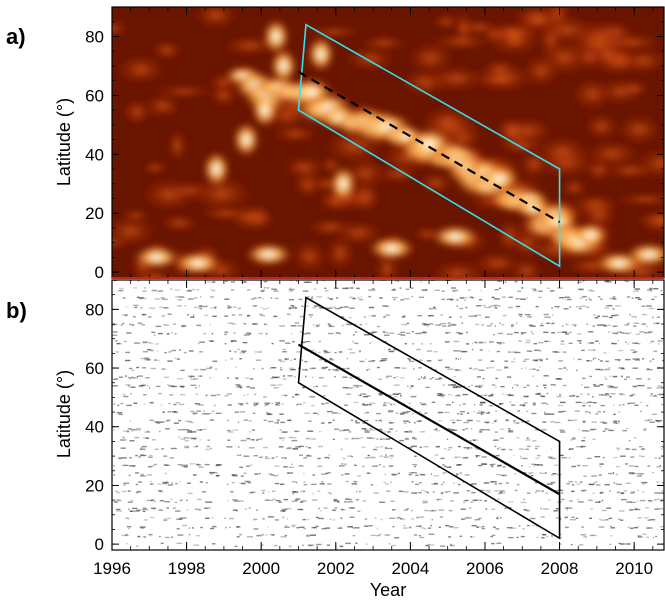 The height and width of the screenshot is (601, 665). What do you see at coordinates (216, 18) in the screenshot?
I see `heat-warm-patch` at bounding box center [216, 18].